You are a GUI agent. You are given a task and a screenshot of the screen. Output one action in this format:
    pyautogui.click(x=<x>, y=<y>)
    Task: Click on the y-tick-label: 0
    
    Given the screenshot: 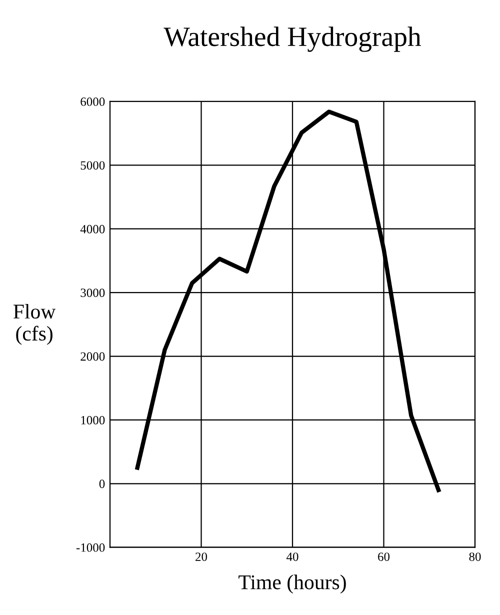 What is the action you would take?
    pyautogui.click(x=102, y=484)
    